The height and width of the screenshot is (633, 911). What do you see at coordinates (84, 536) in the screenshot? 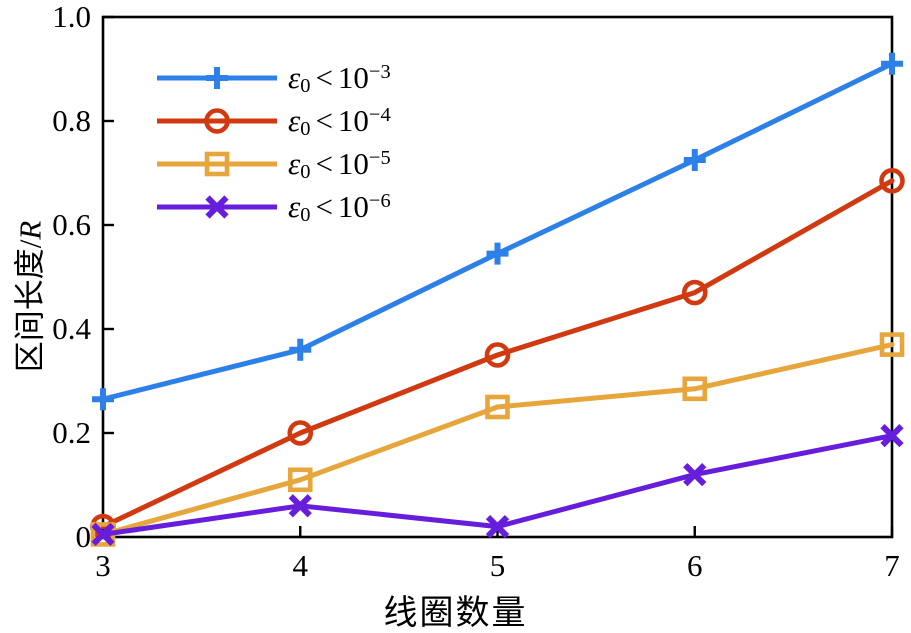
I see `y-tick-label: 0` at bounding box center [84, 536].